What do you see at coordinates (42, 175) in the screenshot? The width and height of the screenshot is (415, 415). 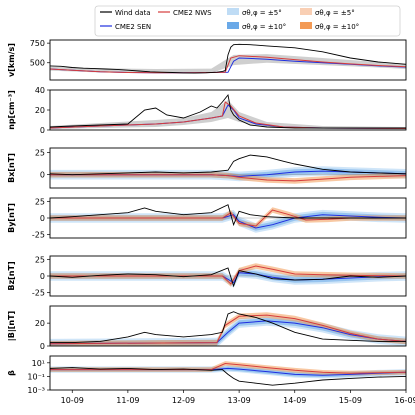 I see `ytick-label-bx-0: 0` at bounding box center [42, 175].